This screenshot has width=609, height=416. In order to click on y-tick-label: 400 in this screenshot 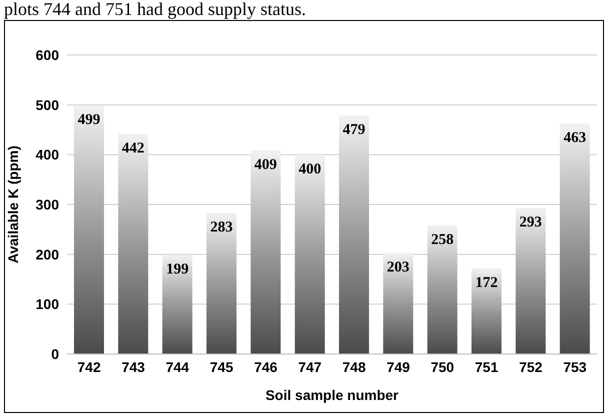, I will do `click(48, 154)`.